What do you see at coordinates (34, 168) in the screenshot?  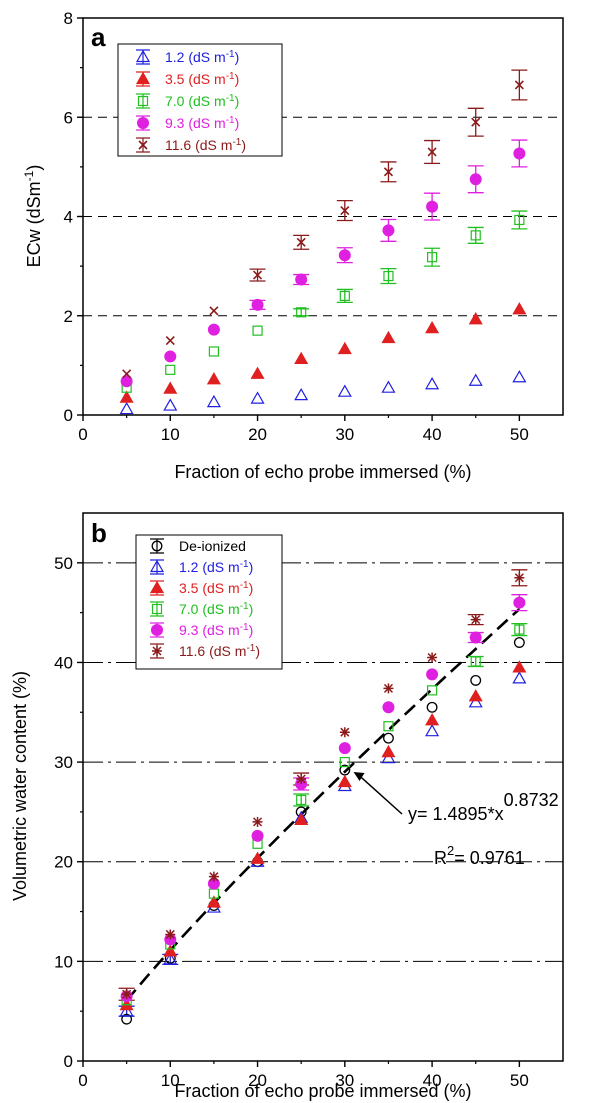 I see `y-axis-label-a-close: )` at bounding box center [34, 168].